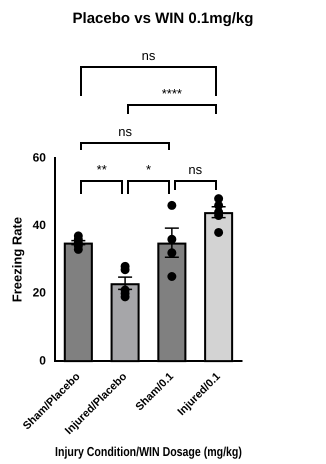 The height and width of the screenshot is (464, 326). I want to click on y-tick-label: 0, so click(42, 360).